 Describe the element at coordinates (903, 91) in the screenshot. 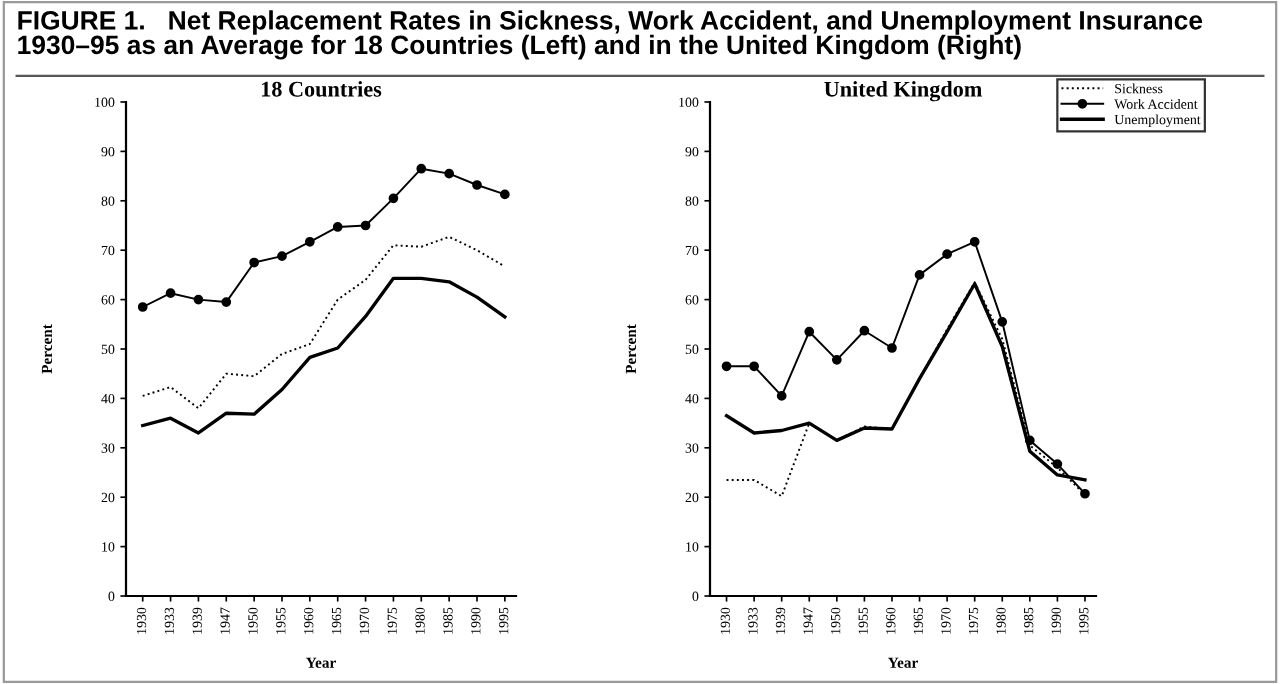

I see `chart-title: United Kingdom` at that location.